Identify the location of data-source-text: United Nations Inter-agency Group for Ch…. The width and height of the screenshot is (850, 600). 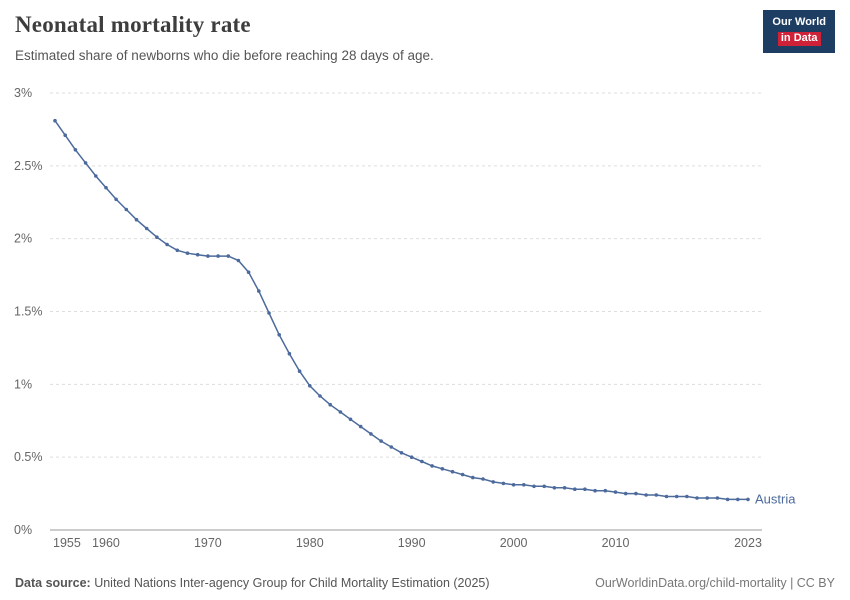
(290, 583).